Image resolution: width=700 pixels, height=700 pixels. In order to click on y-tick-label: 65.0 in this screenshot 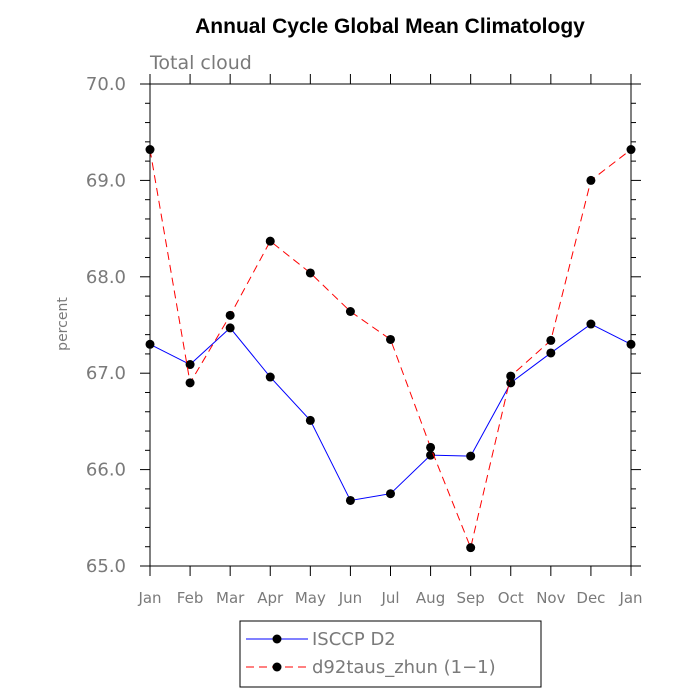, I will do `click(106, 566)`.